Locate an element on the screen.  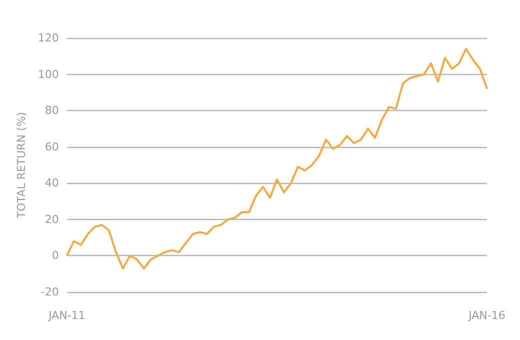
y-tick-label: 80 is located at coordinates (51, 111).